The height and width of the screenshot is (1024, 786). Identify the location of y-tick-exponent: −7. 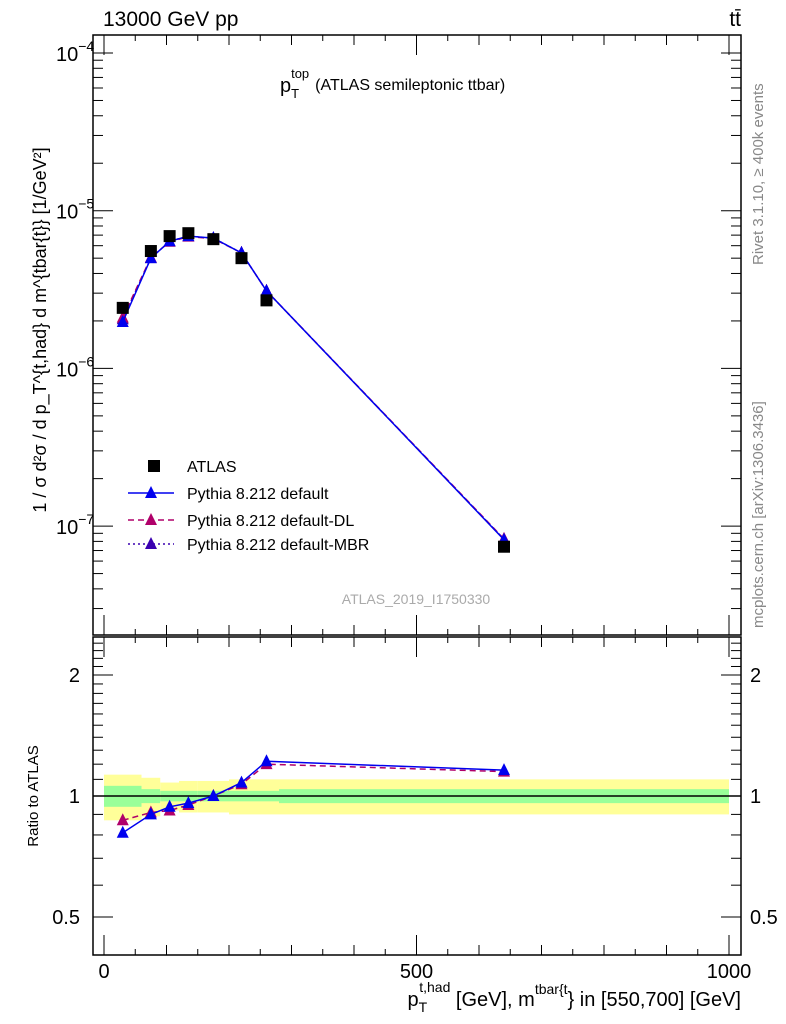
(86, 519).